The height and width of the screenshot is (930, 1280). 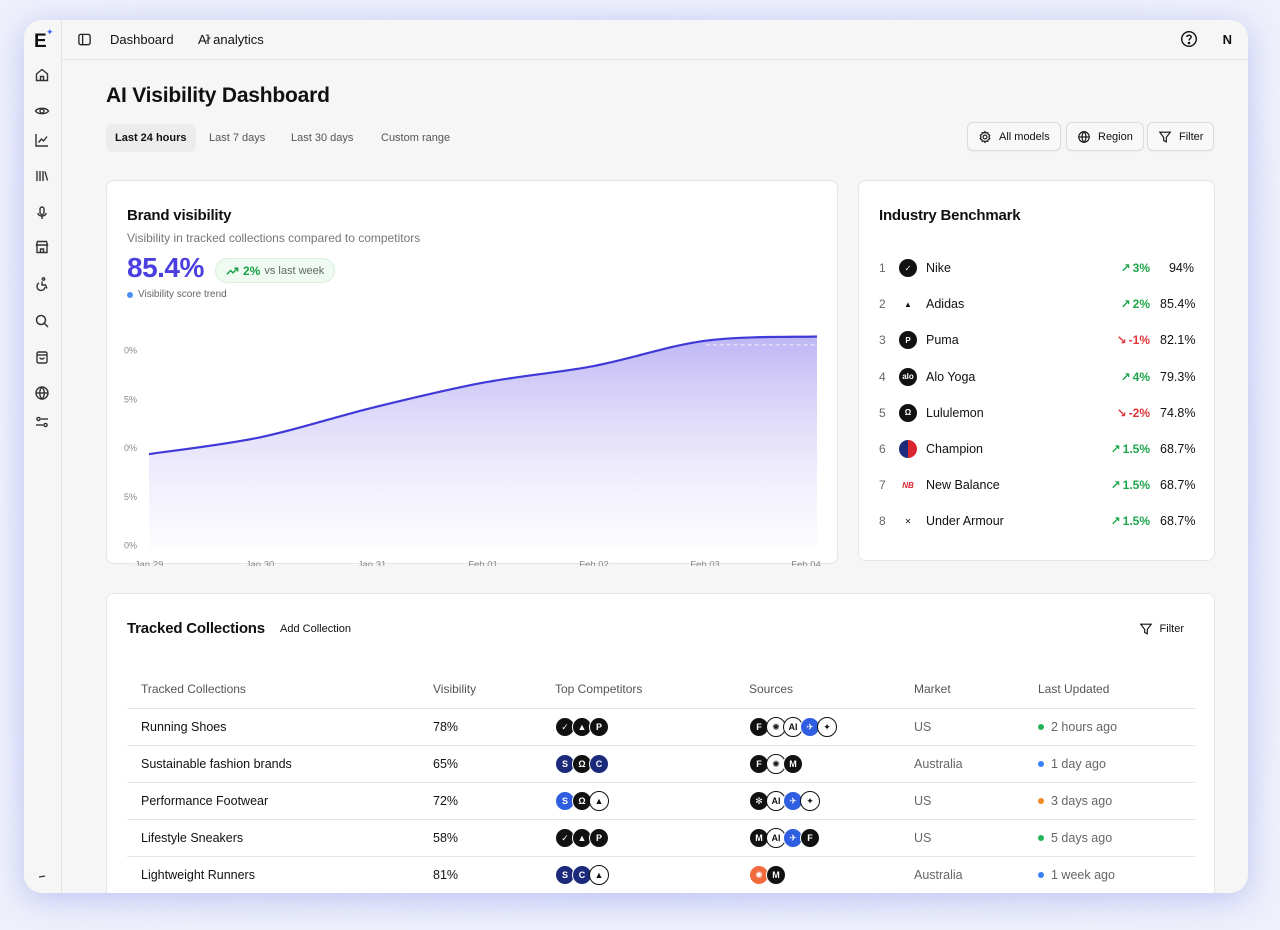 I want to click on champion-logo-icon: C, so click(x=599, y=764).